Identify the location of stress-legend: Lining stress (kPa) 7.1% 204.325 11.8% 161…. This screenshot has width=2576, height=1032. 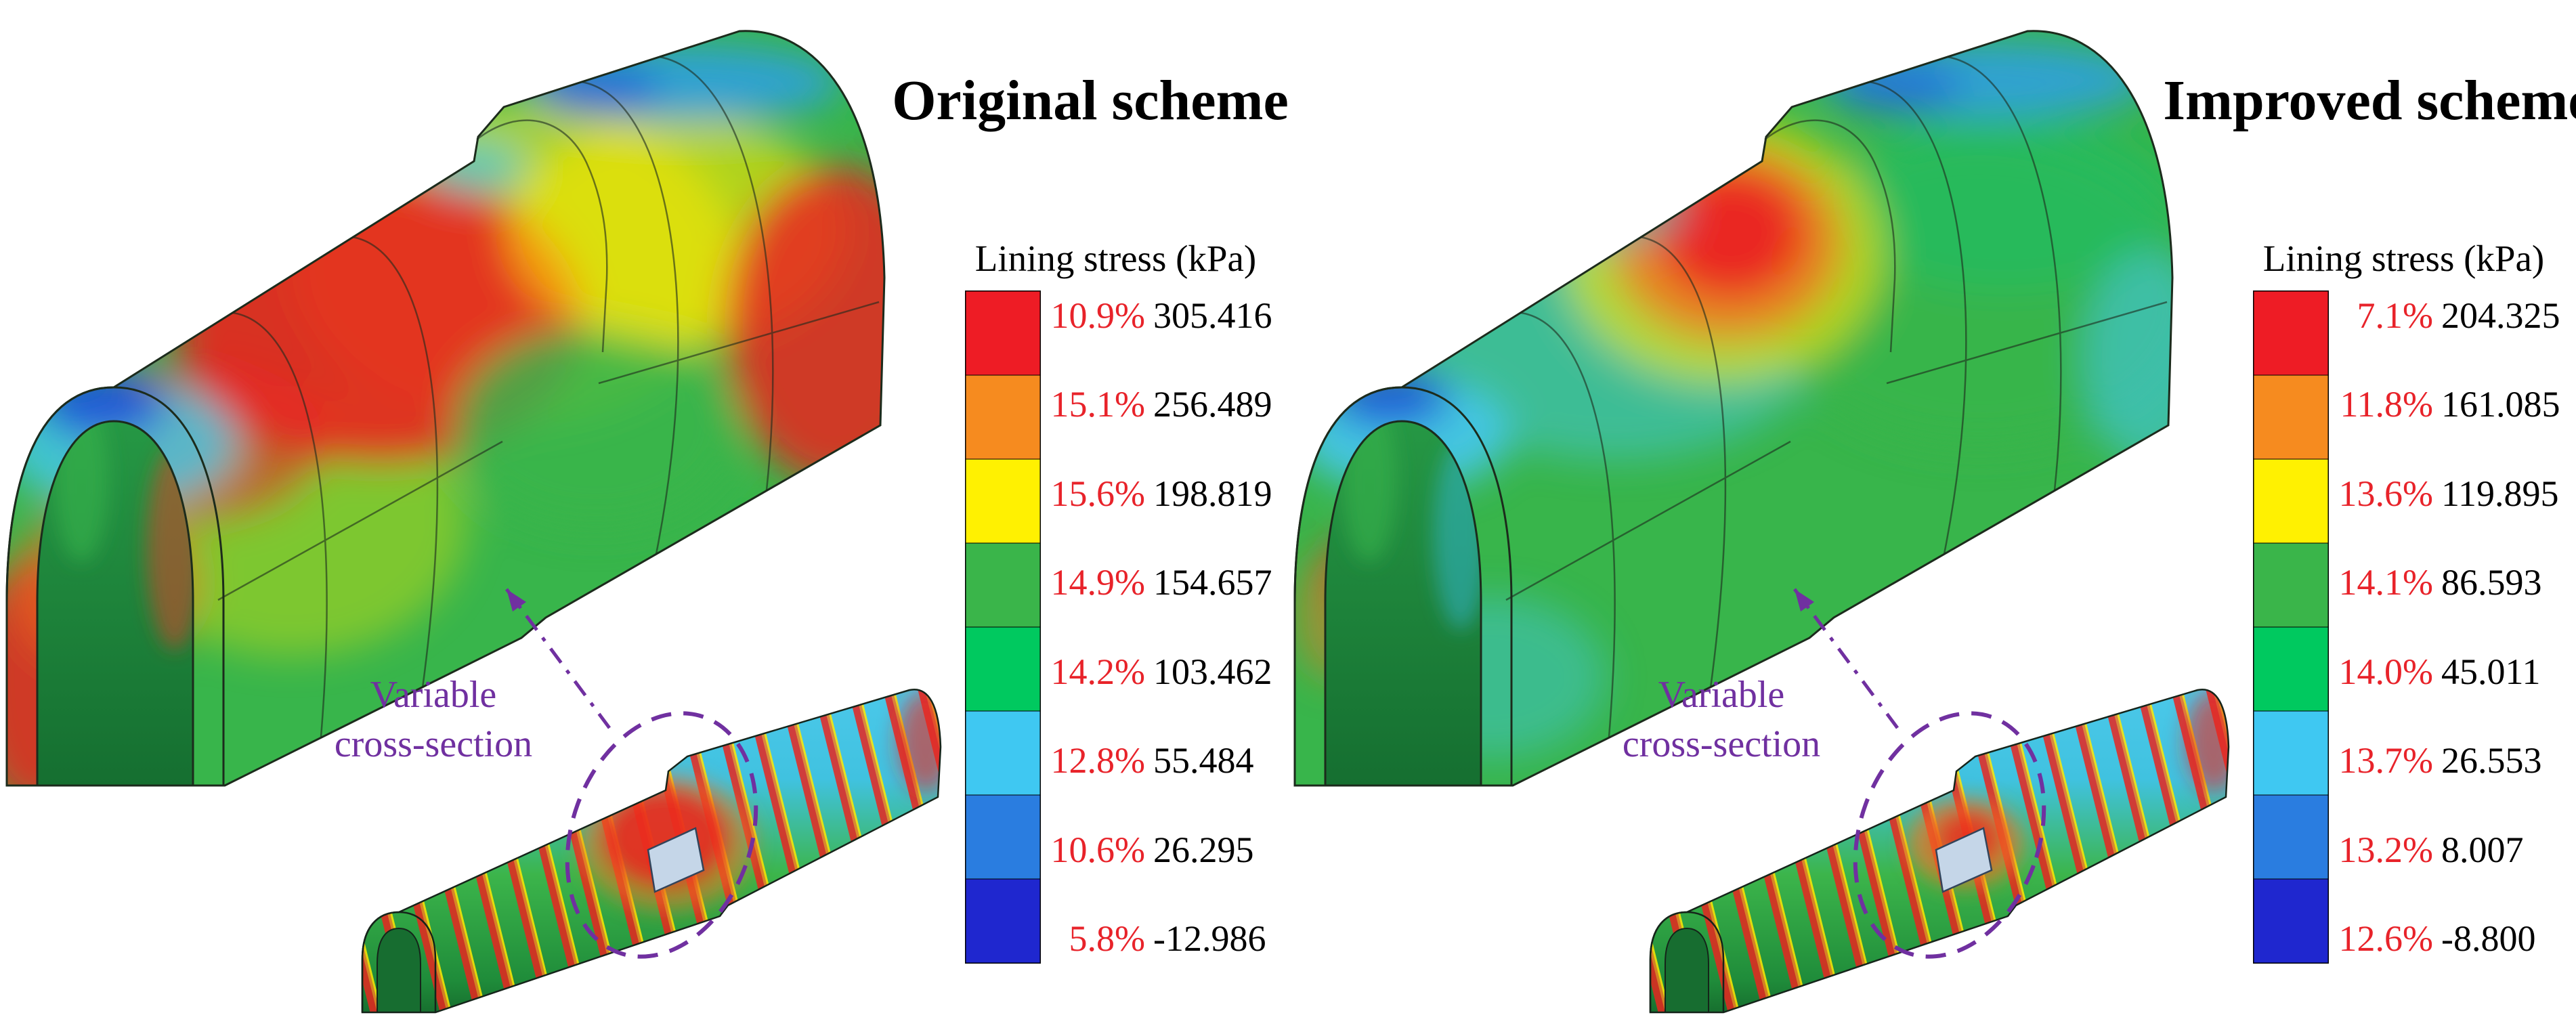
(2404, 600).